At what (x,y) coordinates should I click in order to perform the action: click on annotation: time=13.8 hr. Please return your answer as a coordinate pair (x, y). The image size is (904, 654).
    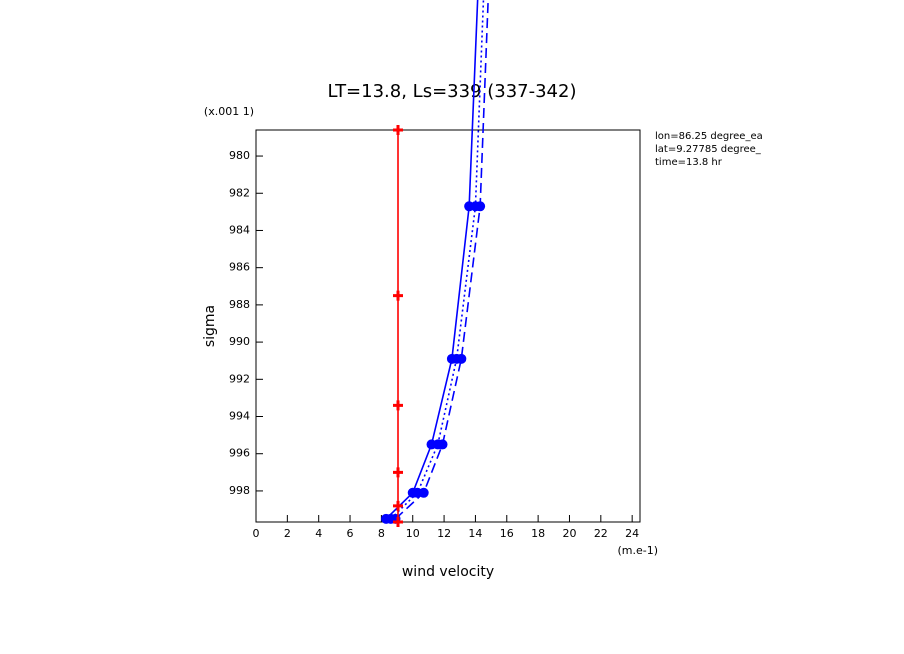
    Looking at the image, I should click on (689, 162).